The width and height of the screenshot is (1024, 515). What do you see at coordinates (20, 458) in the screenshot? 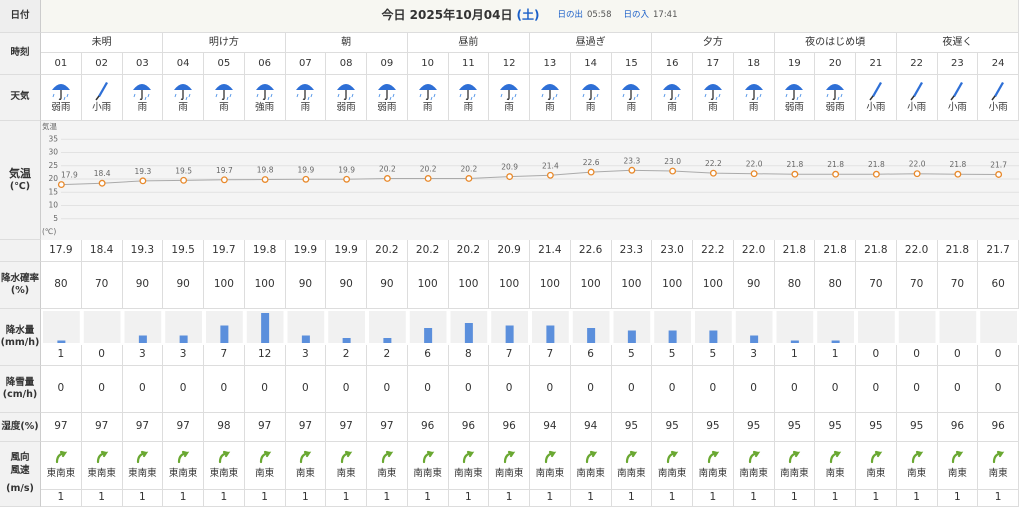
I see `wind-dir-label: 風向` at bounding box center [20, 458].